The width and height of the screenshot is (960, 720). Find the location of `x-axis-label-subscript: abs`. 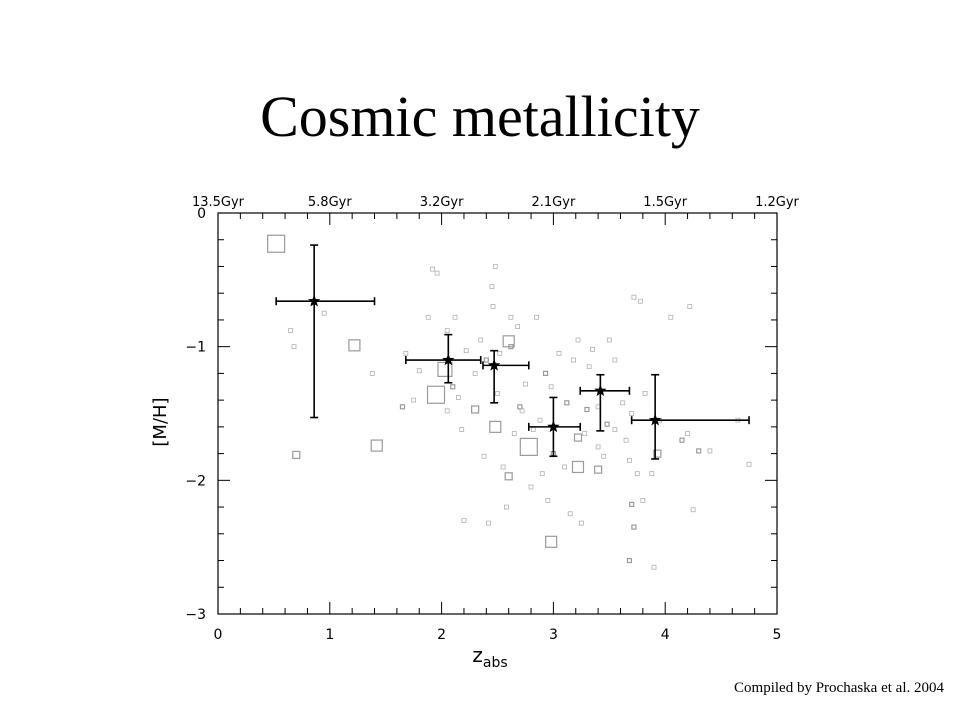

x-axis-label-subscript: abs is located at coordinates (495, 663).